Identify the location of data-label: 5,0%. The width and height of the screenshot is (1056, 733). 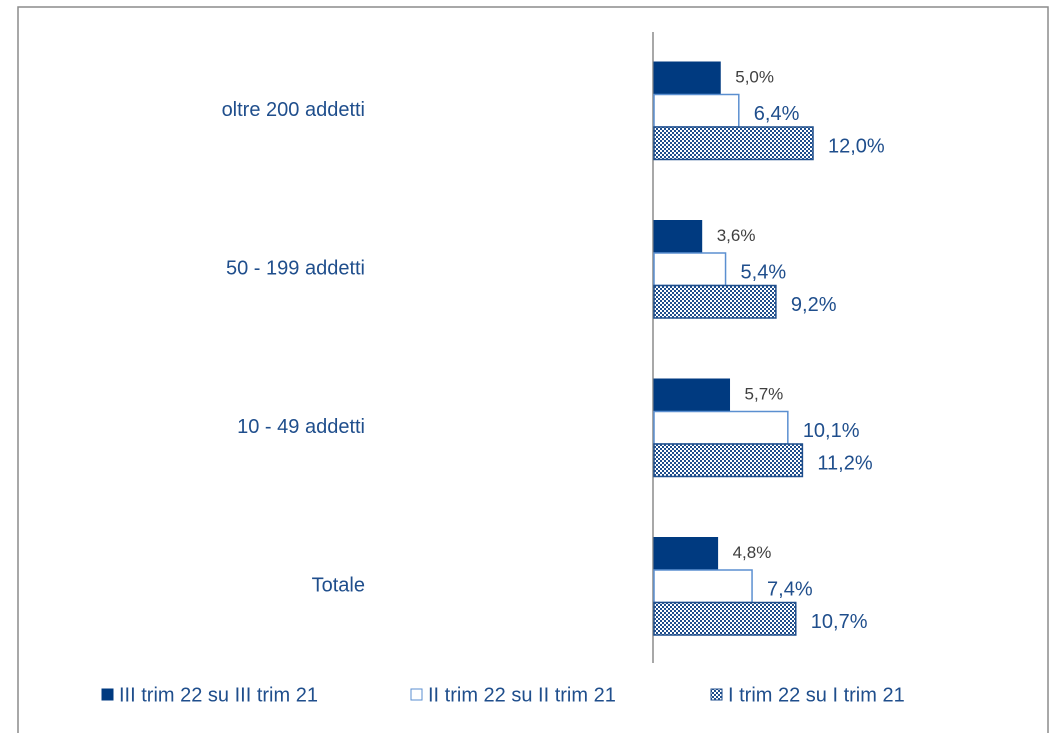
(754, 77).